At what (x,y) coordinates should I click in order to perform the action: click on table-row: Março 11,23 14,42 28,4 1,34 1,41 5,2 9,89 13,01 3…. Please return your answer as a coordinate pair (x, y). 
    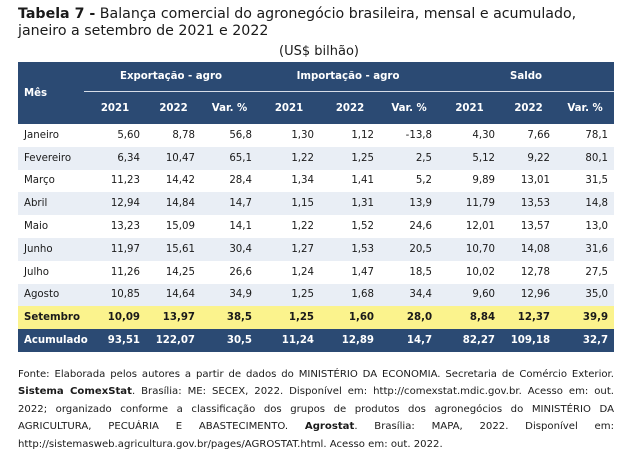
    Looking at the image, I should click on (316, 181).